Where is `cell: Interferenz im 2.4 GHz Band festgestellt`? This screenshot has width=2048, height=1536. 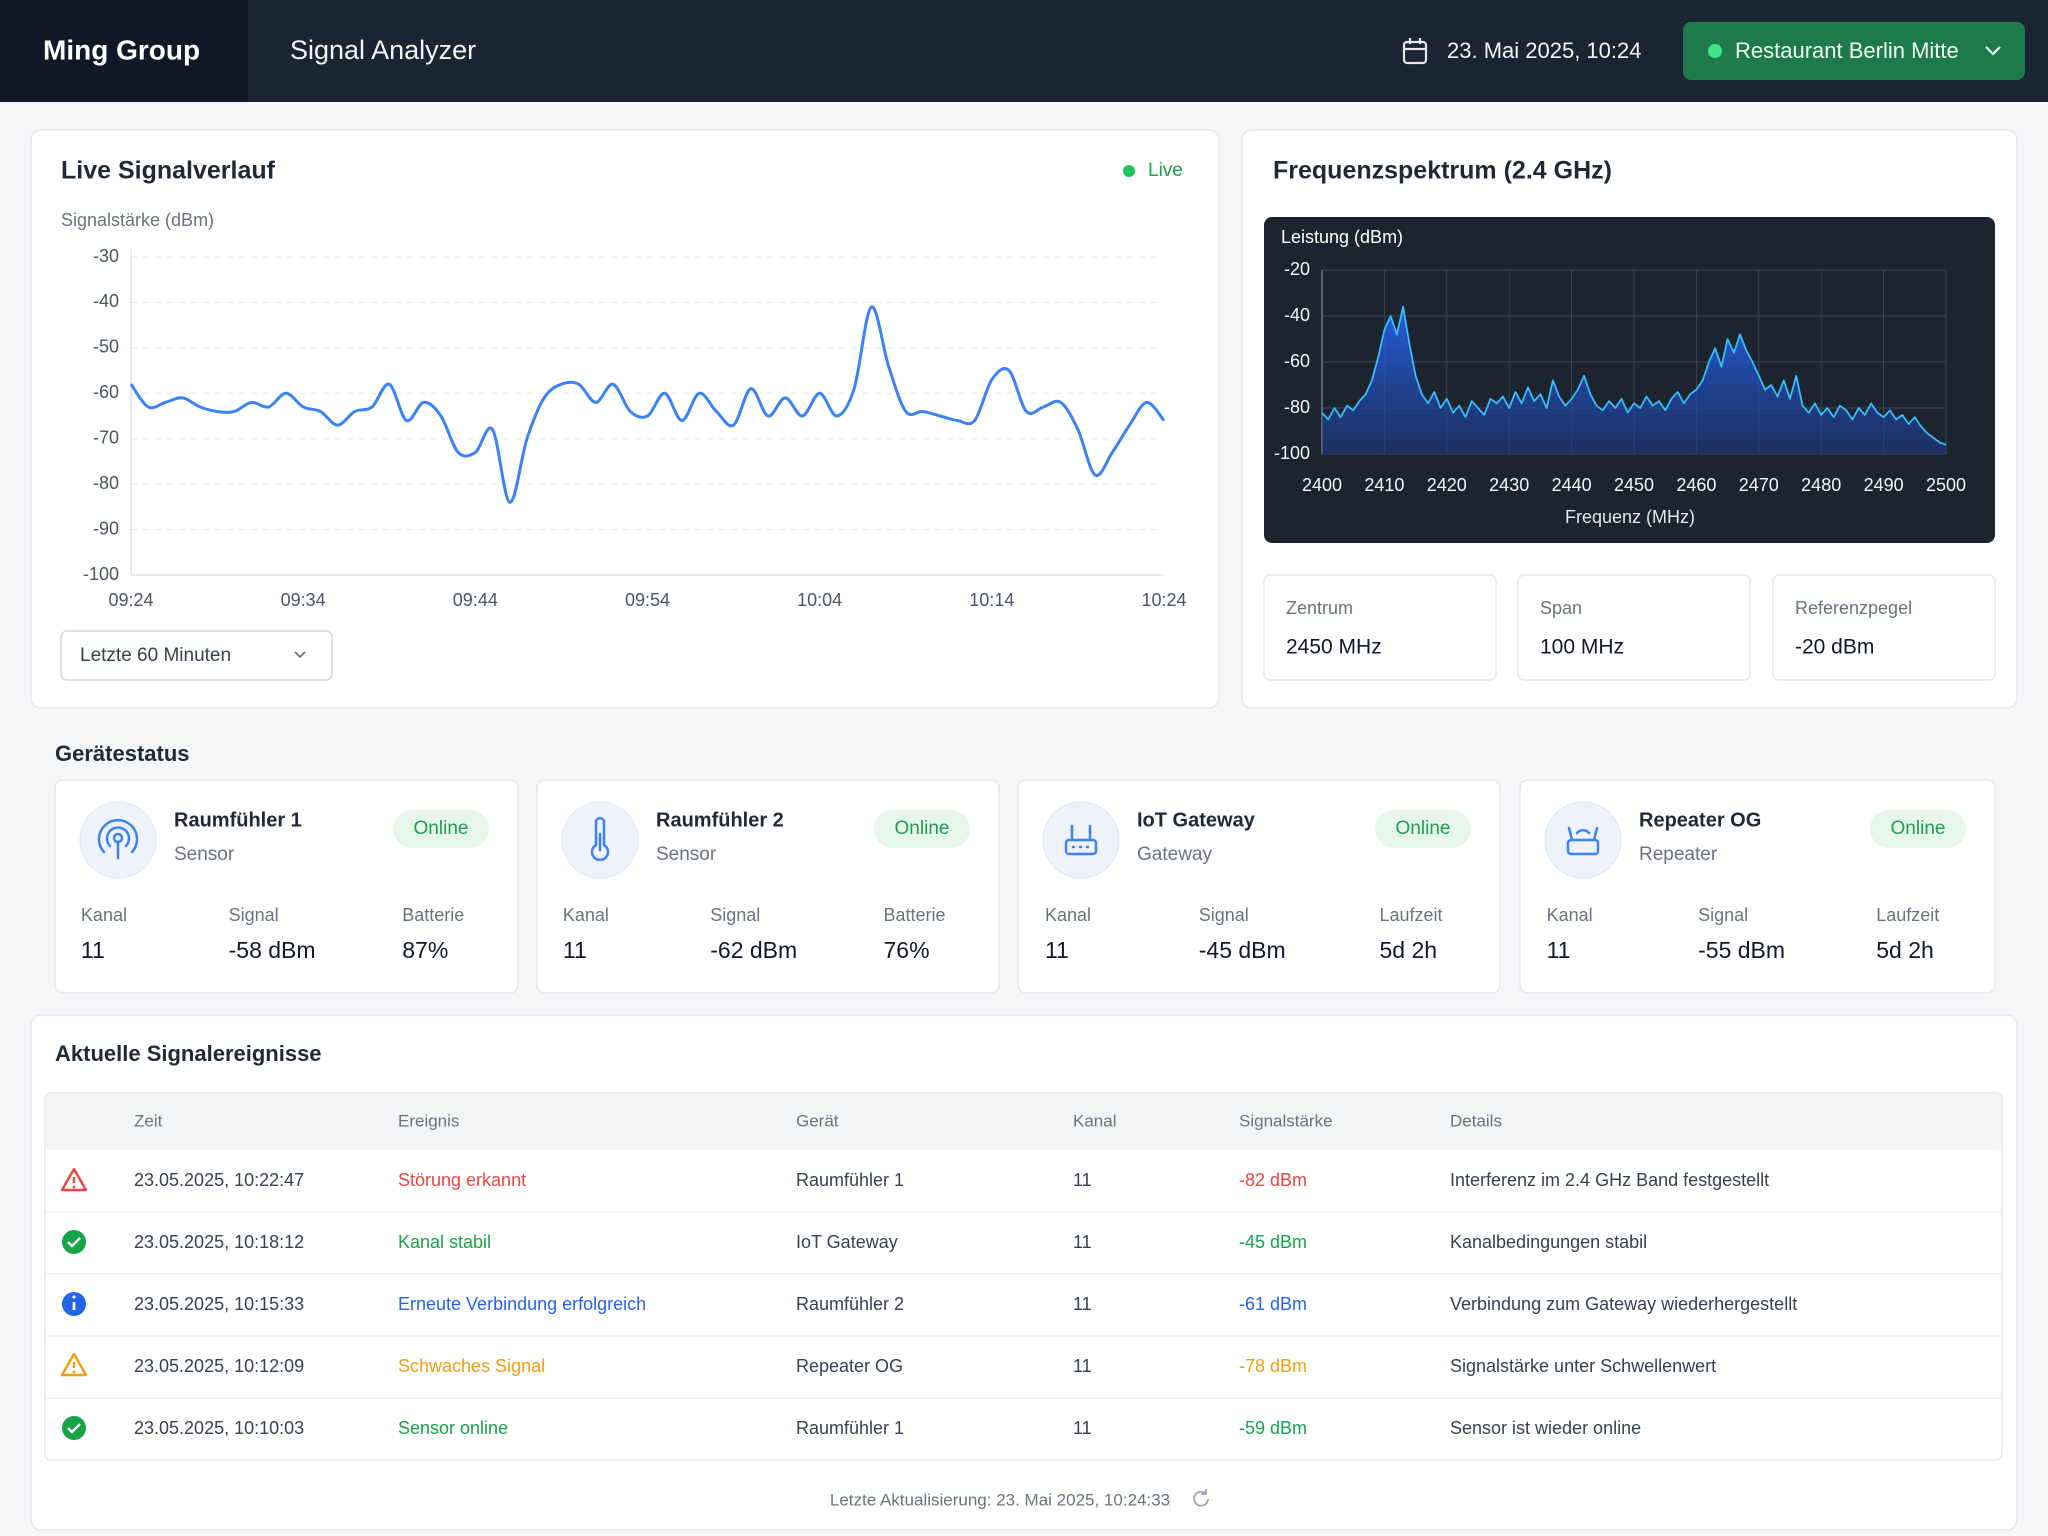
cell: Interferenz im 2.4 GHz Band festgestellt is located at coordinates (1609, 1180).